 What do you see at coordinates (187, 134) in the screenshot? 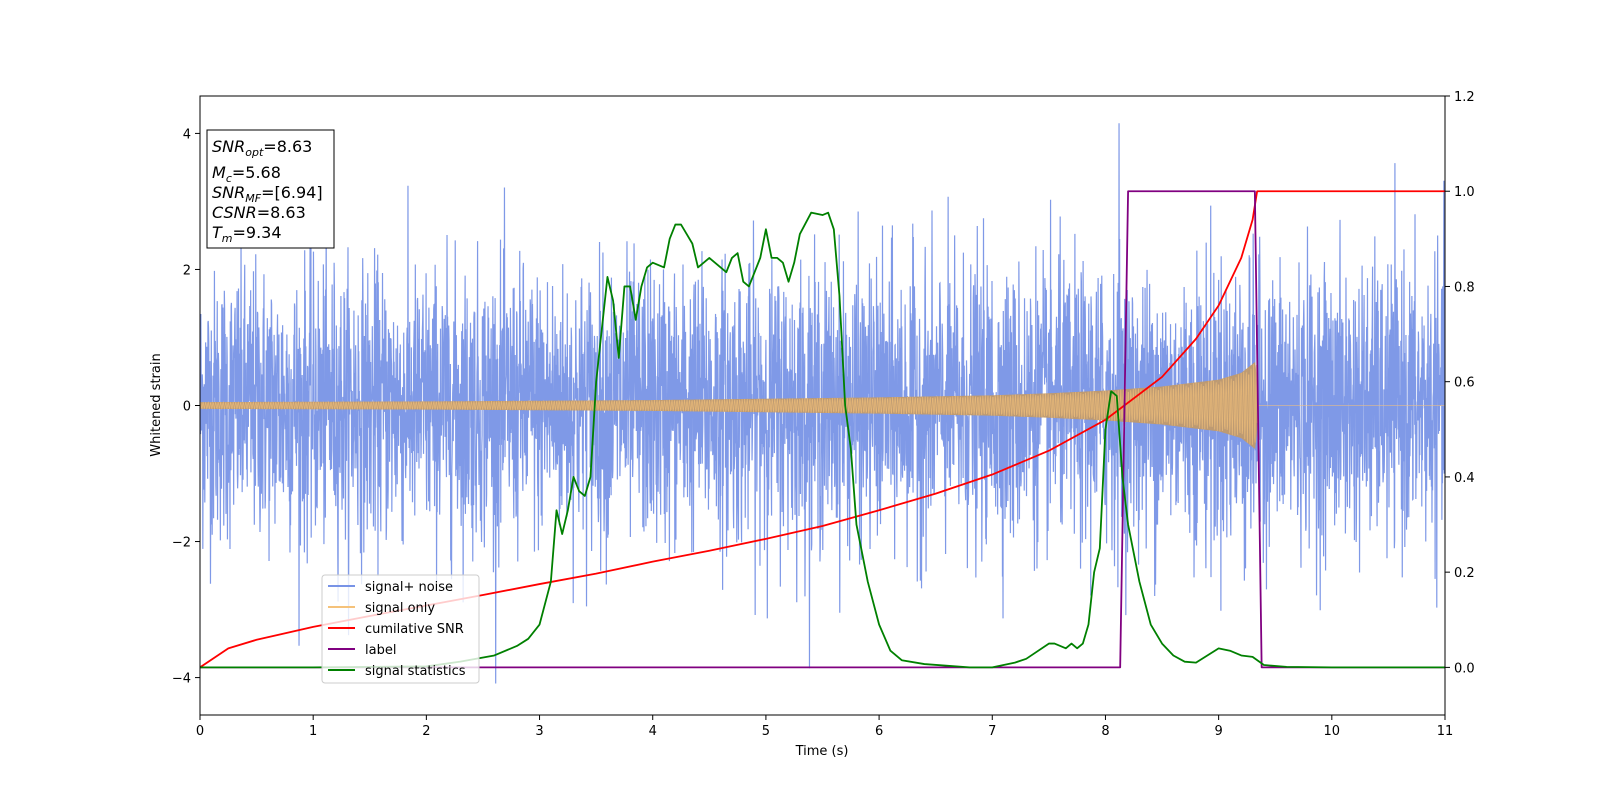
I see `y-tick-label: 4` at bounding box center [187, 134].